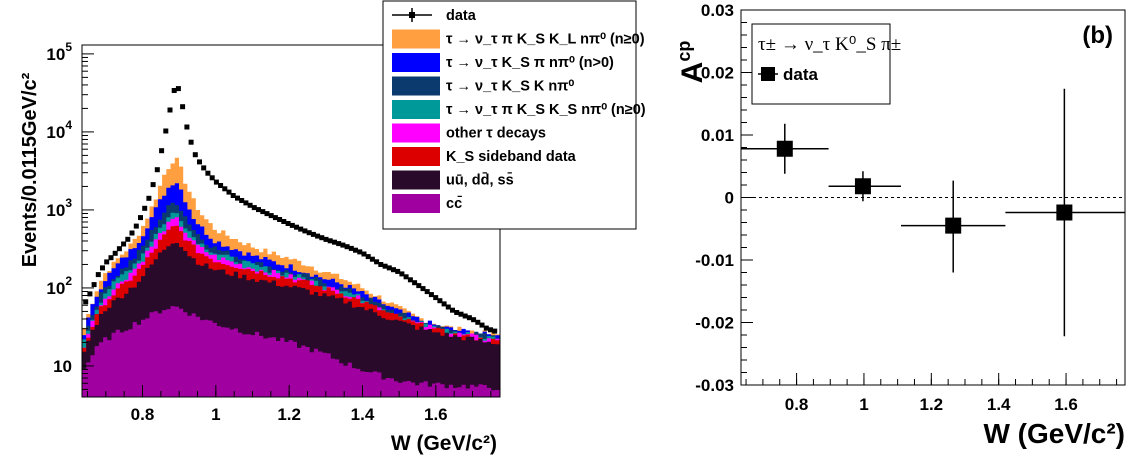 The width and height of the screenshot is (1137, 466). Describe the element at coordinates (59, 208) in the screenshot. I see `y-tick-label: 10³` at that location.